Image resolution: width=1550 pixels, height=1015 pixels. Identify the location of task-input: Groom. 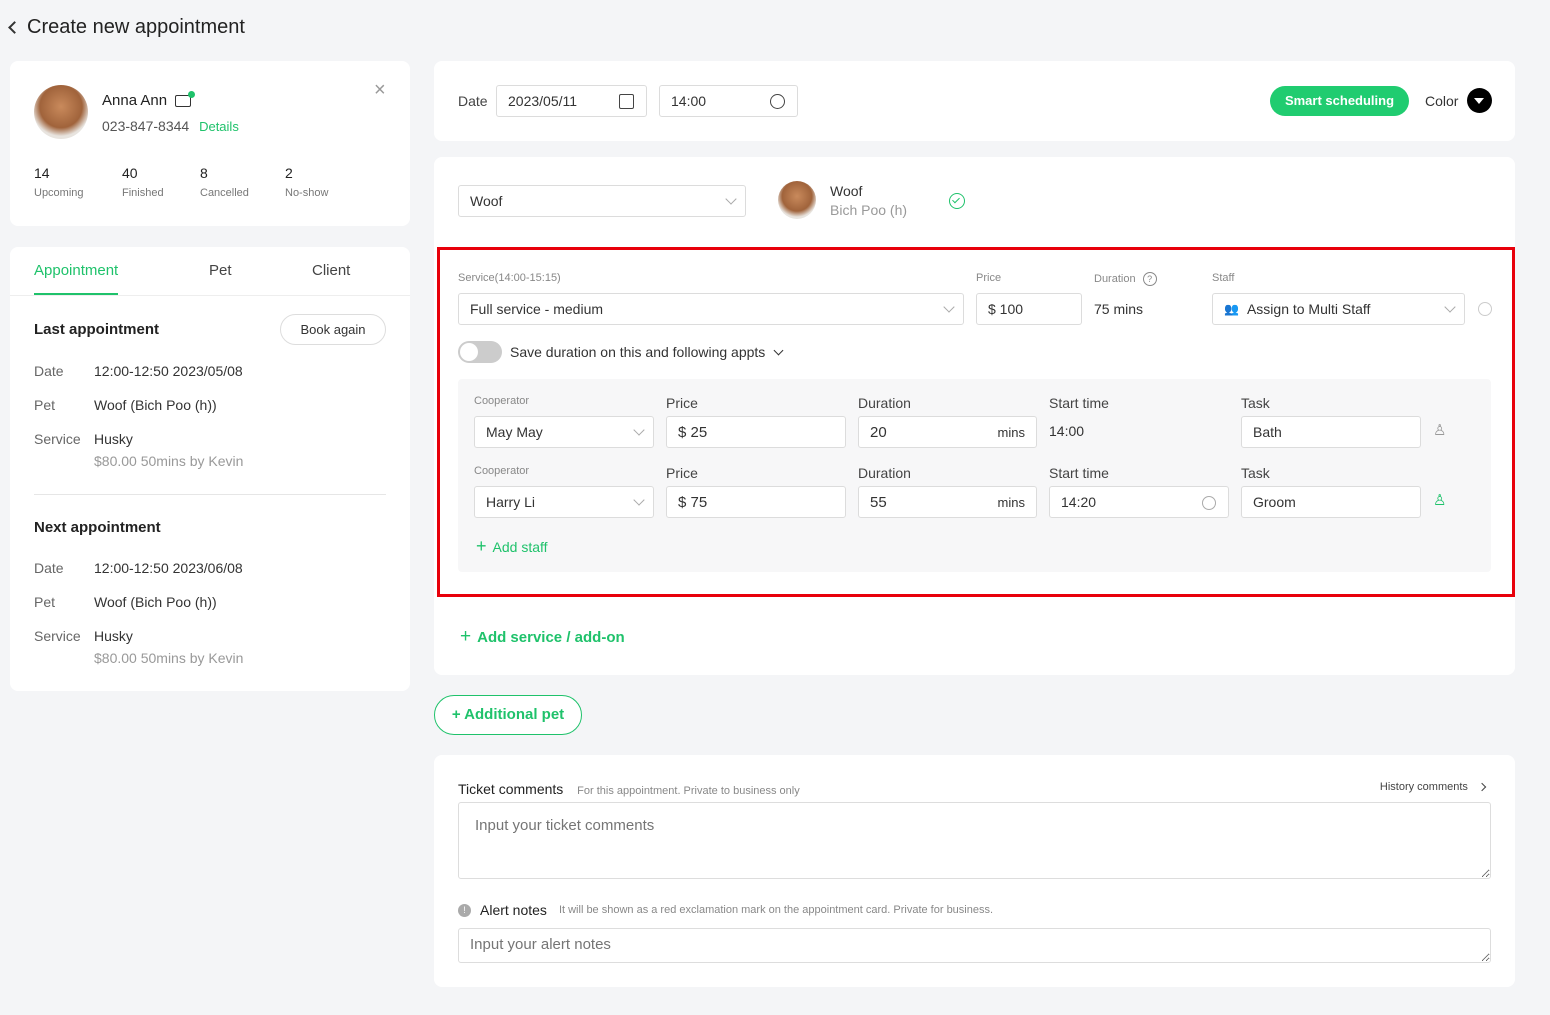
(1331, 502).